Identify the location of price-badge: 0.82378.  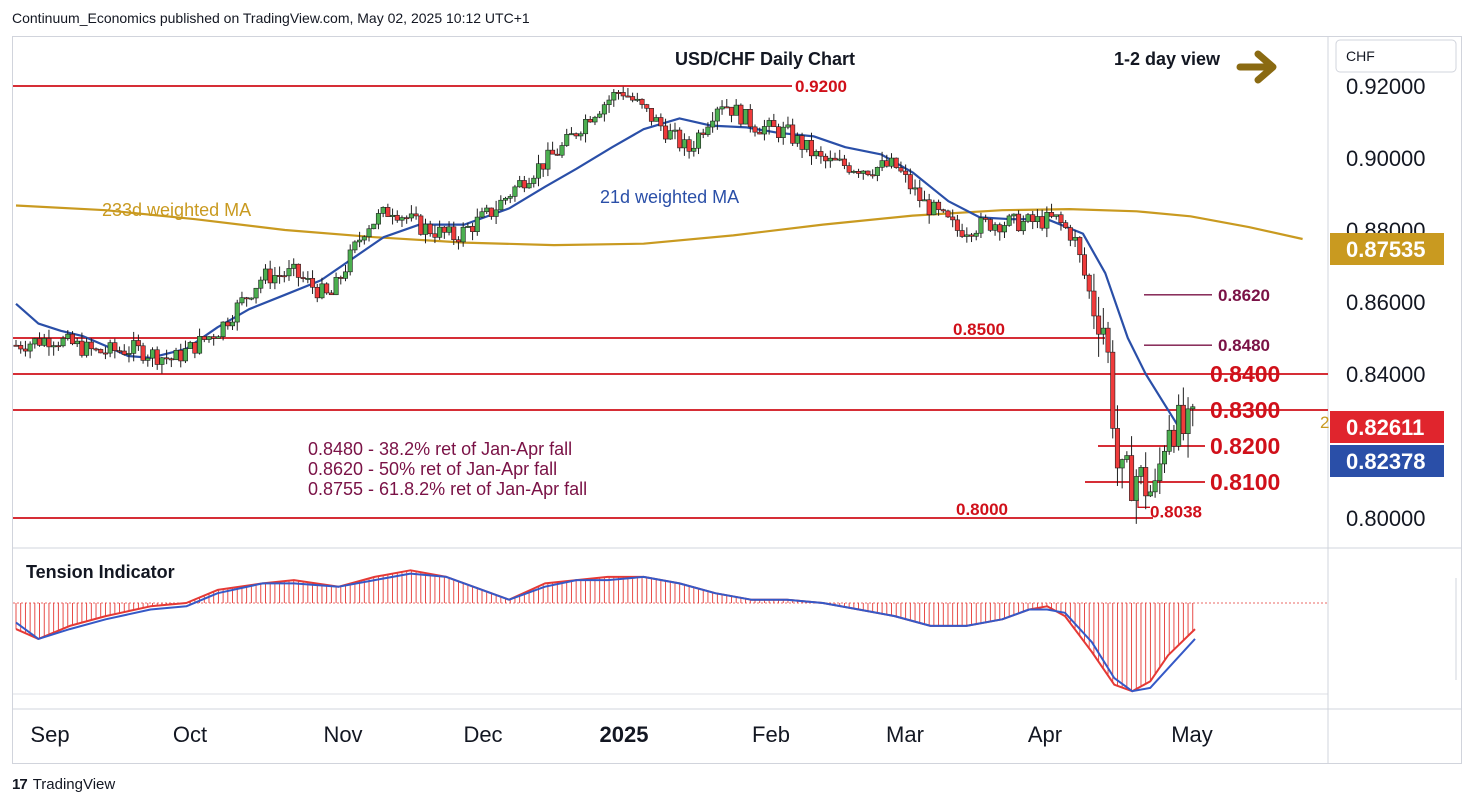
(1387, 461).